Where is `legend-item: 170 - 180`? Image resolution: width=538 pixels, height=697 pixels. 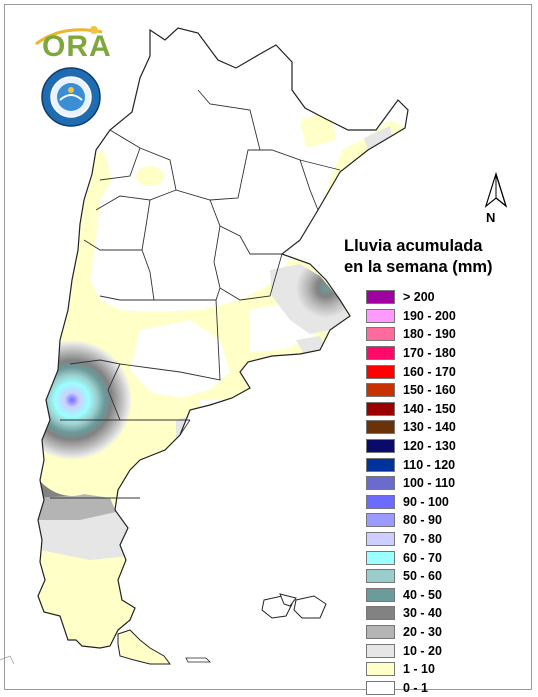 legend-item: 170 - 180 is located at coordinates (411, 353).